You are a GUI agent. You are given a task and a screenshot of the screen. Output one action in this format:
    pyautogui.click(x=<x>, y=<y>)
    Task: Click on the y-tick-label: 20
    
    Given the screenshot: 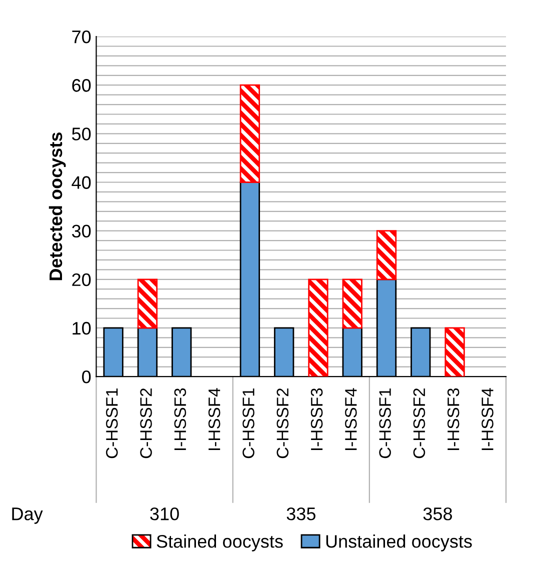 What is the action you would take?
    pyautogui.click(x=81, y=279)
    